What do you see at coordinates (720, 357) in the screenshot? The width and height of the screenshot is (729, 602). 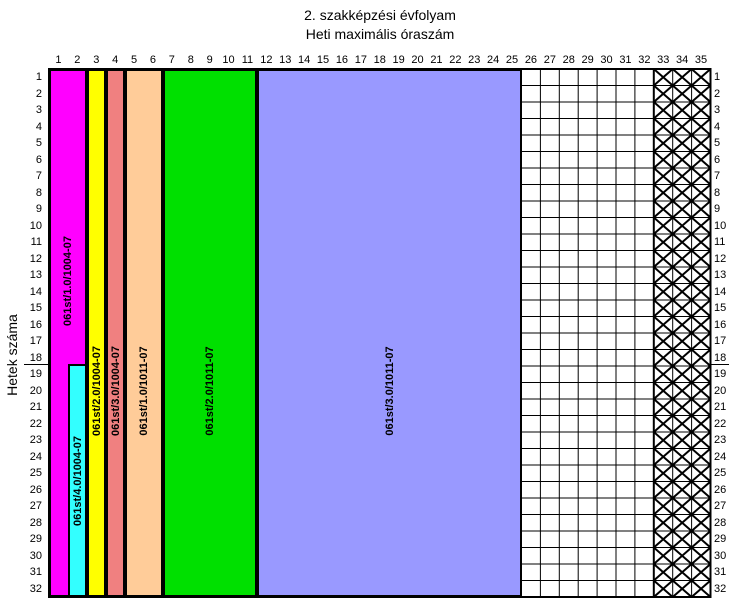 I see `week-number-right: 18` at bounding box center [720, 357].